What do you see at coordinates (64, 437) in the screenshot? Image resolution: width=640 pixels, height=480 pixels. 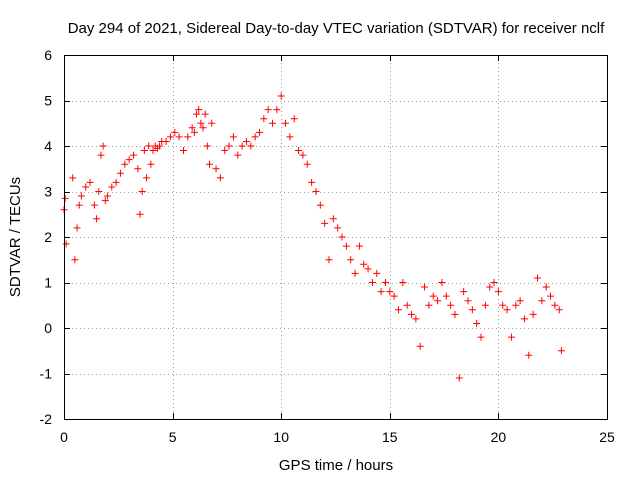 I see `x-tick-label: 0` at bounding box center [64, 437].